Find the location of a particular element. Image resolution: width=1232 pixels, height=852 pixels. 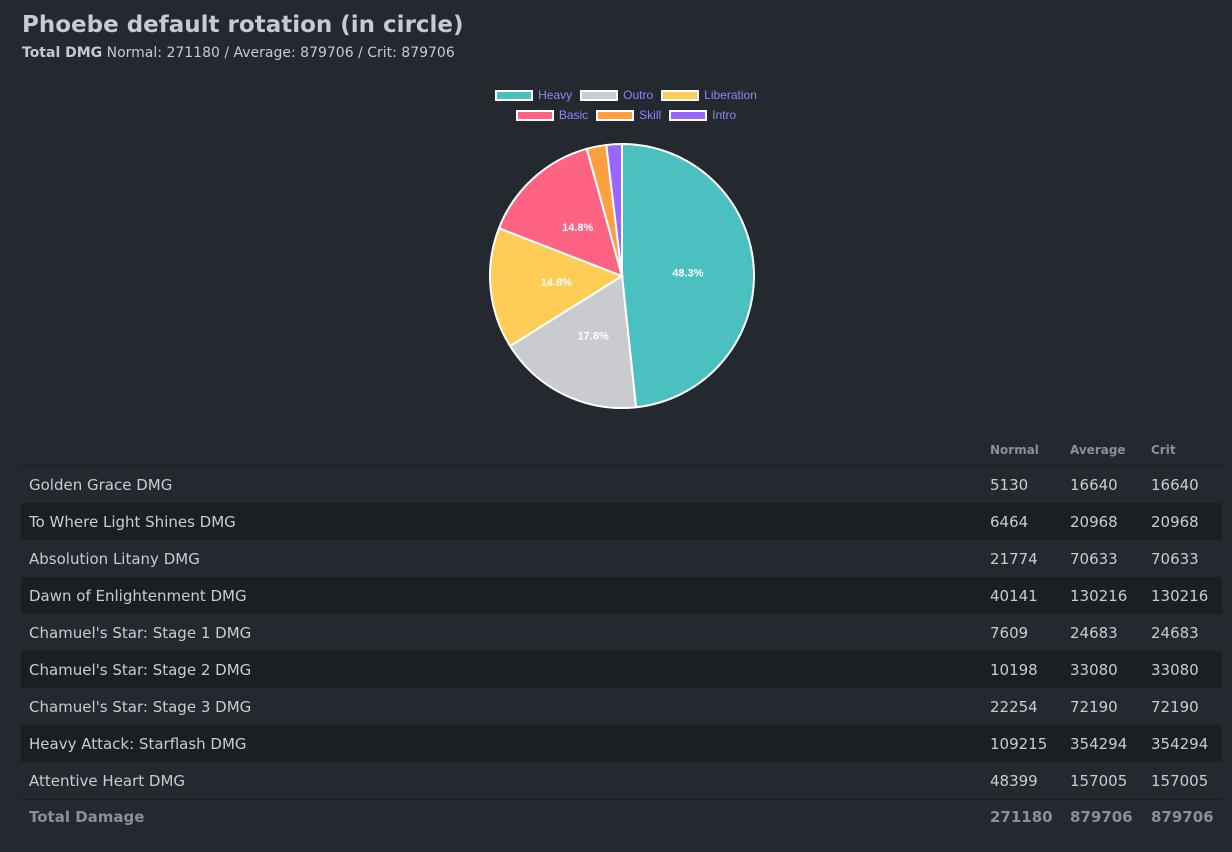

pie-slice-liberation is located at coordinates (557, 287).